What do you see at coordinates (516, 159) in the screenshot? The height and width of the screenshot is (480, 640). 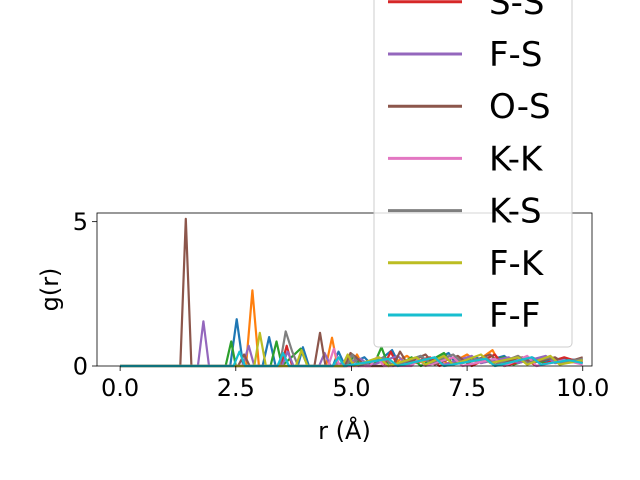 I see `legend-label-k-k: K-K` at bounding box center [516, 159].